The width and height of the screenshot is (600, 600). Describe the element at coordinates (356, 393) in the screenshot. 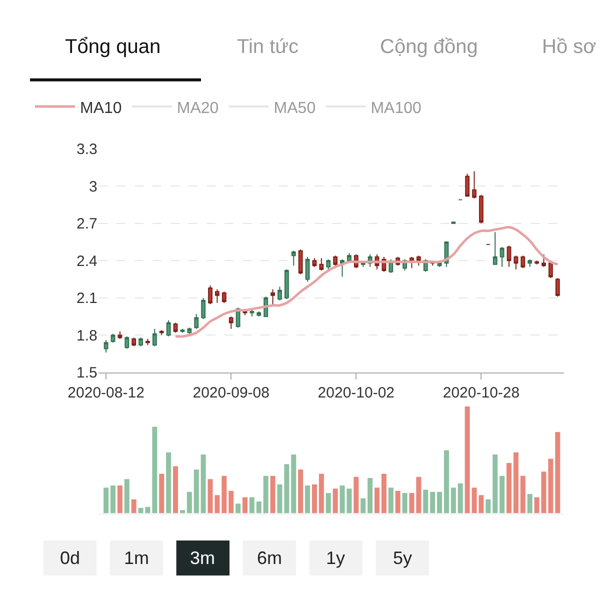

I see `x-tick-label: 2020-10-02` at that location.